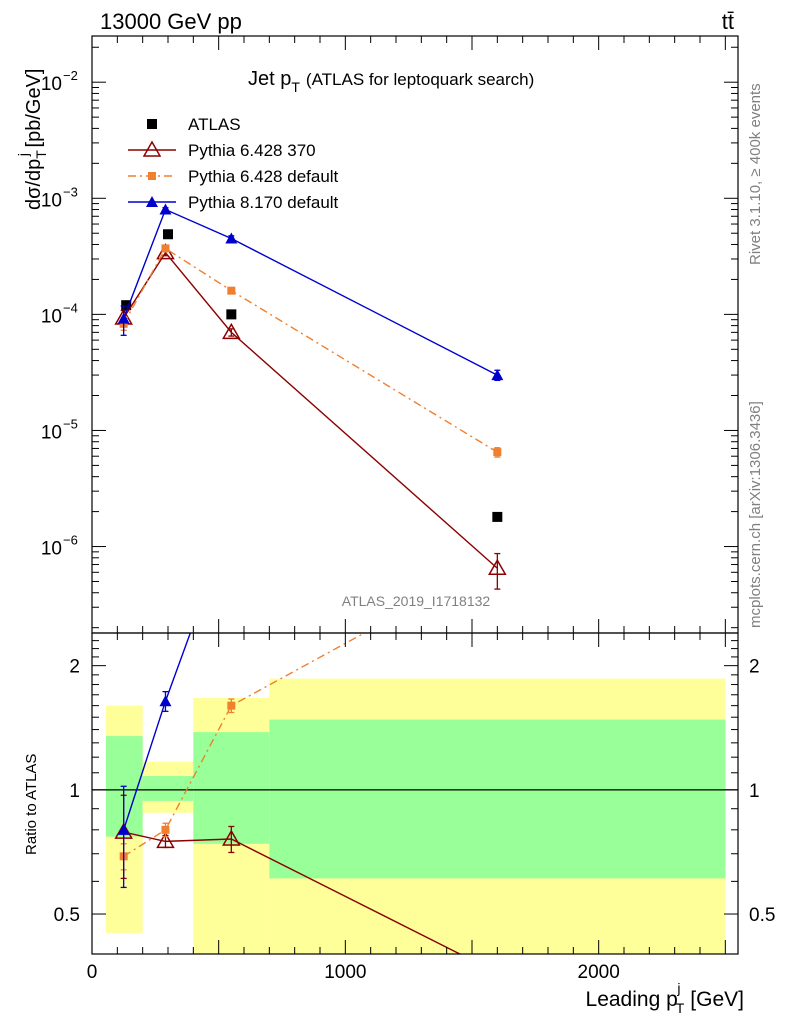  What do you see at coordinates (74, 791) in the screenshot?
I see `ratio-y-tick-label-left-1: 1` at bounding box center [74, 791].